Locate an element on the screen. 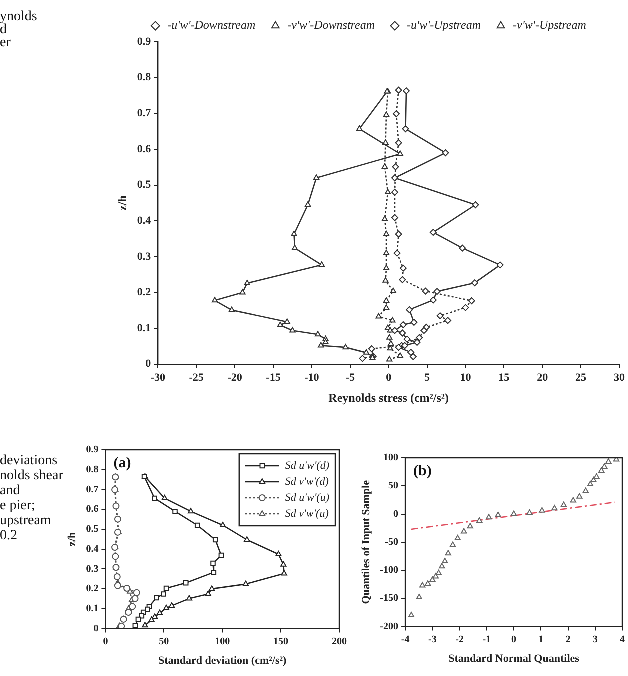 The width and height of the screenshot is (628, 676). x-tick-label: 150 is located at coordinates (281, 642).